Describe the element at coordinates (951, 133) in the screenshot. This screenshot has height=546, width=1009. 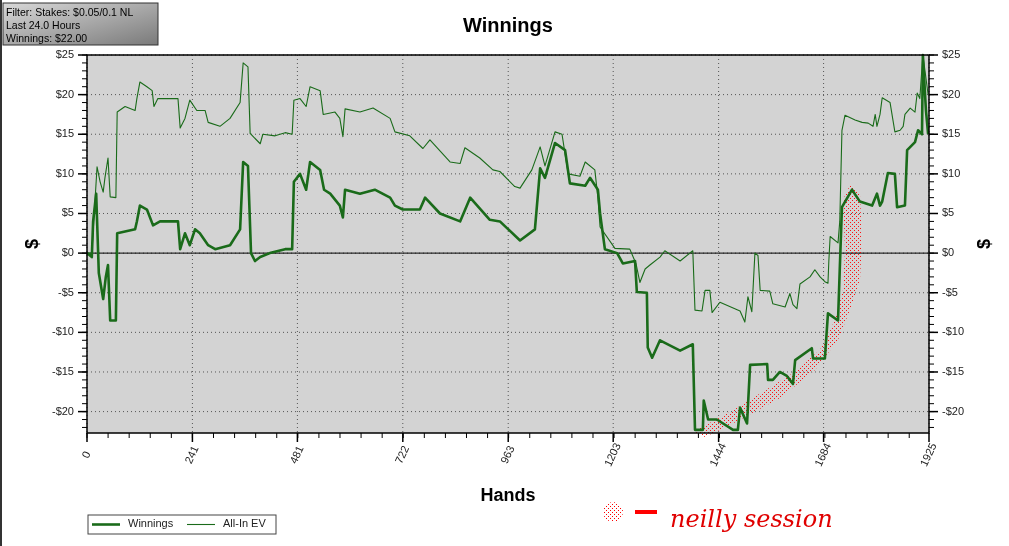
I see `y2-tick-label: $15` at that location.